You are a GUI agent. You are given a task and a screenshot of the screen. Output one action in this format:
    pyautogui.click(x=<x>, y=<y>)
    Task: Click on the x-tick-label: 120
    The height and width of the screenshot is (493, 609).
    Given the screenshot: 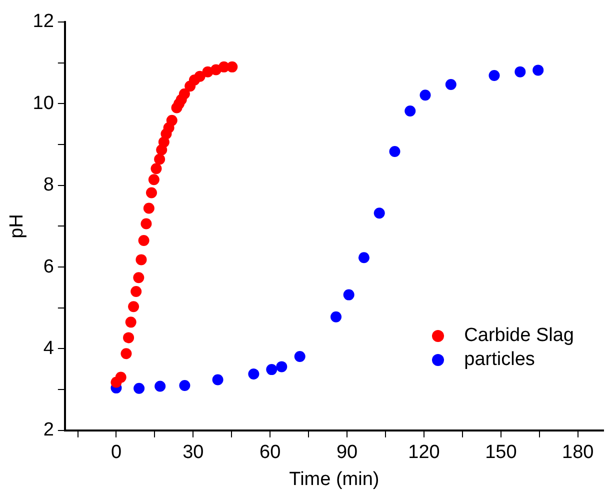 What is the action you would take?
    pyautogui.click(x=424, y=453)
    